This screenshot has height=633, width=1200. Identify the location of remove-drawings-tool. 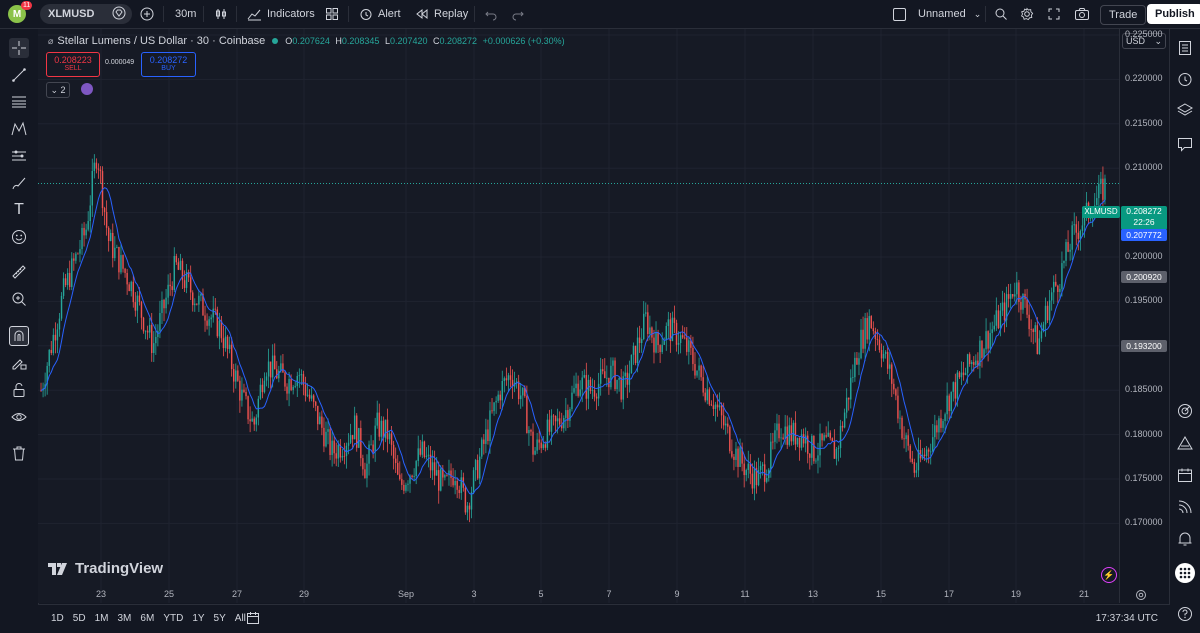
(19, 453).